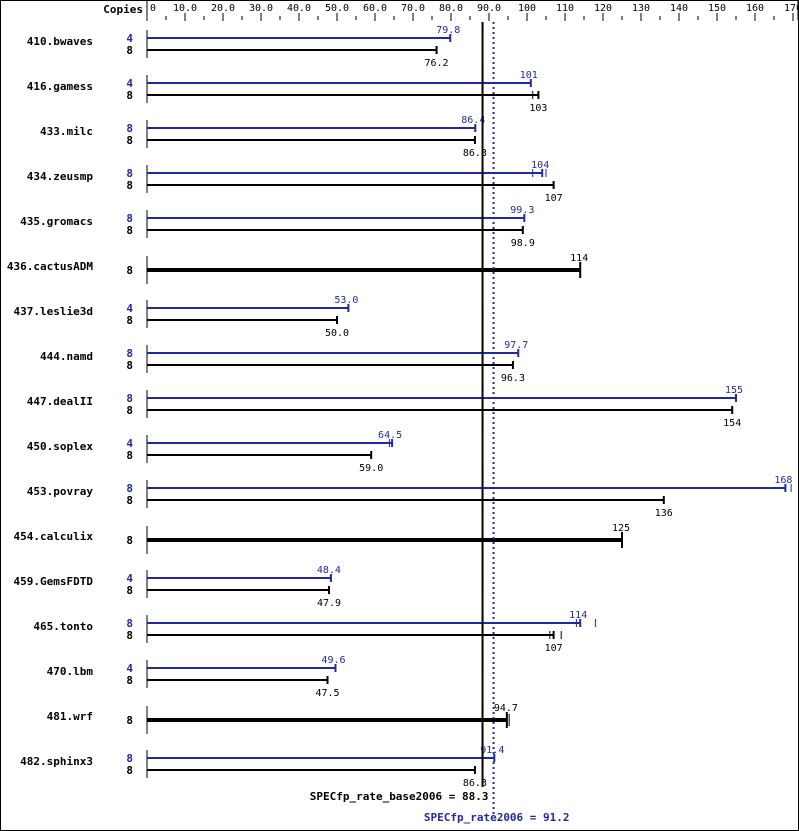  Describe the element at coordinates (492, 750) in the screenshot. I see `peak-value-label: 91.4` at that location.